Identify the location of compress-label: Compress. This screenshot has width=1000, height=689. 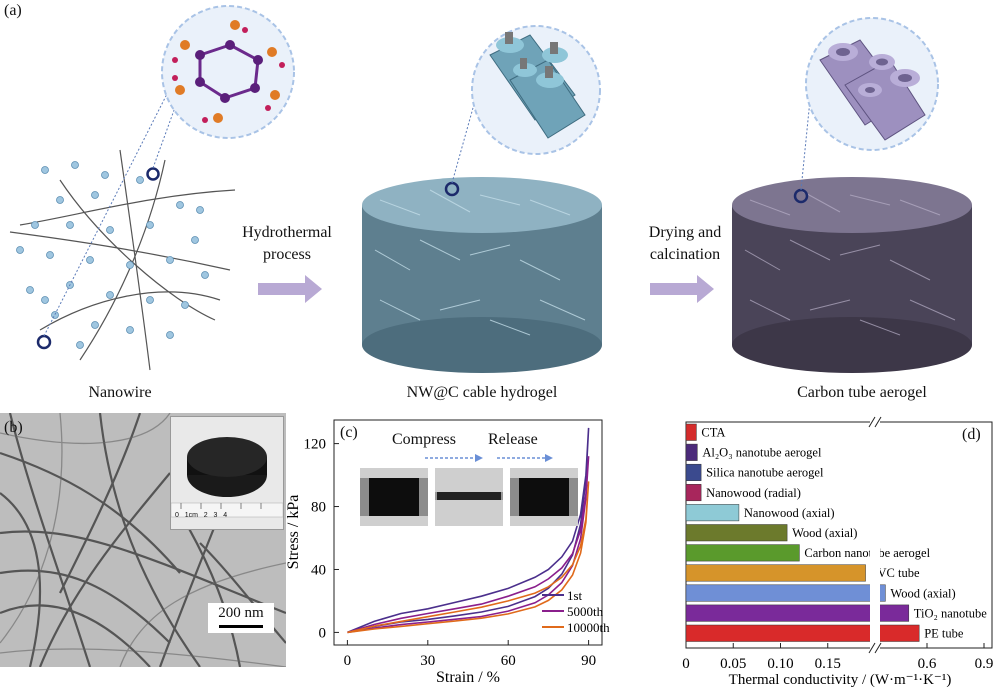
(424, 439).